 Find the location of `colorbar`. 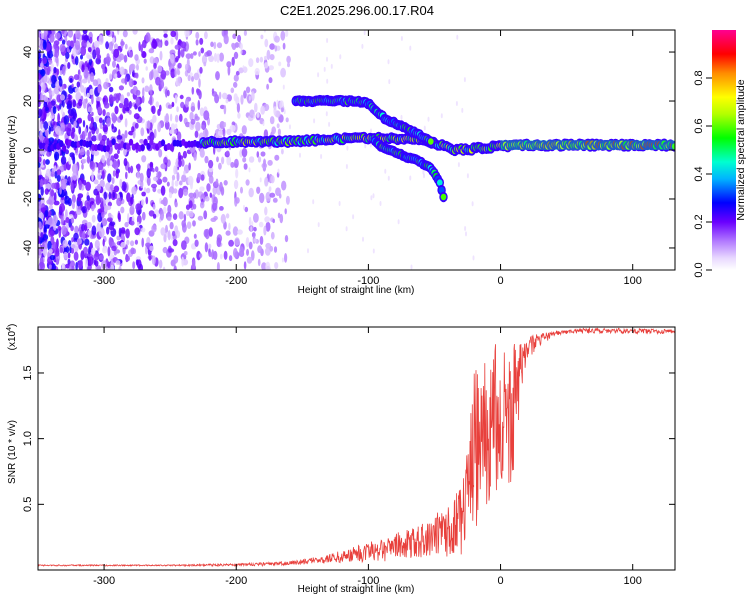

colorbar is located at coordinates (724, 150).